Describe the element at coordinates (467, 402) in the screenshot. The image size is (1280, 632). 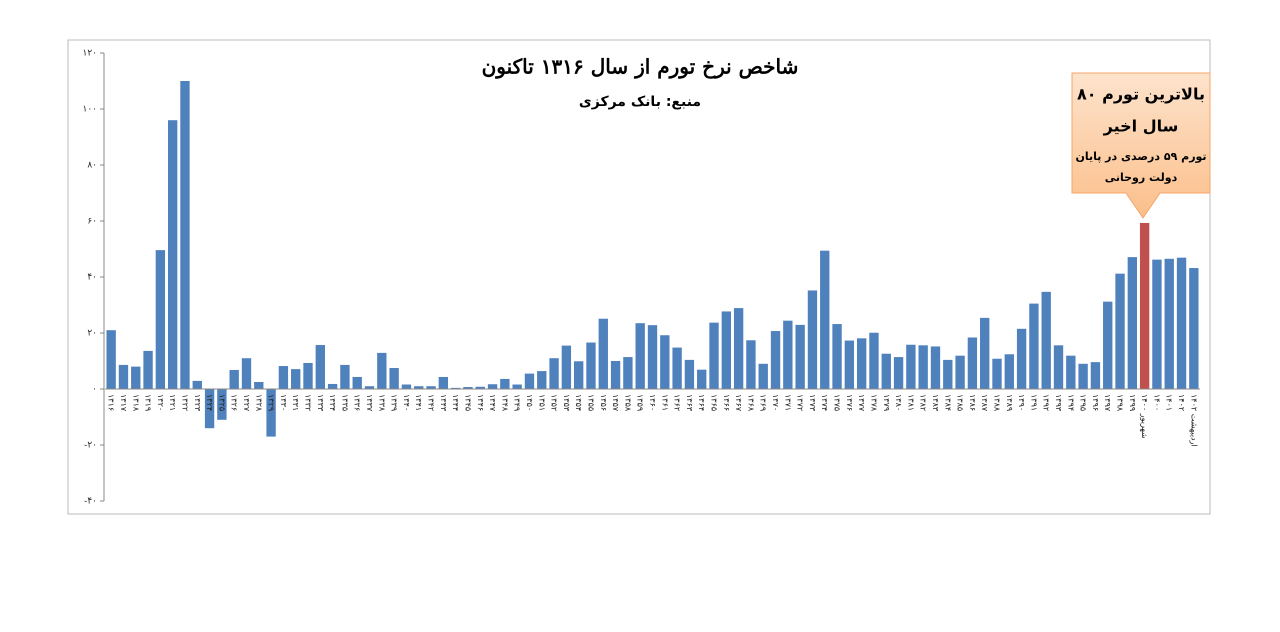
I see `x-tick-label: ۱۳۴۵` at that location.